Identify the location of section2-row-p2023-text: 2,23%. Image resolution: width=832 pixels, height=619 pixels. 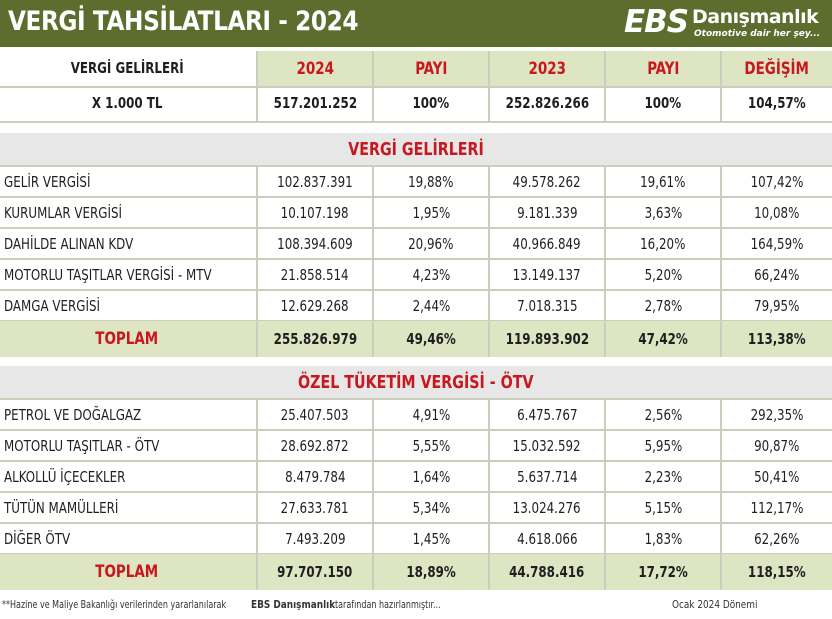
(663, 476).